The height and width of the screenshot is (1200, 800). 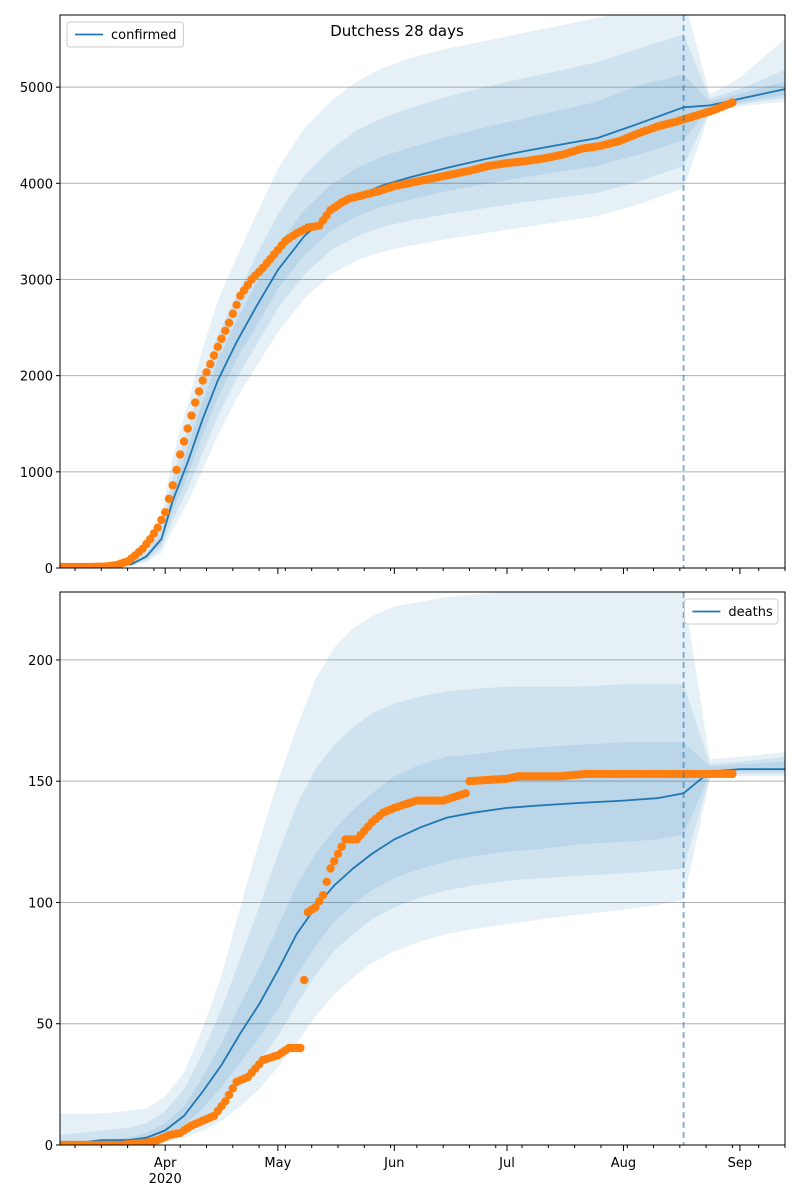 I want to click on x-tick-label: Jul, so click(x=506, y=1163).